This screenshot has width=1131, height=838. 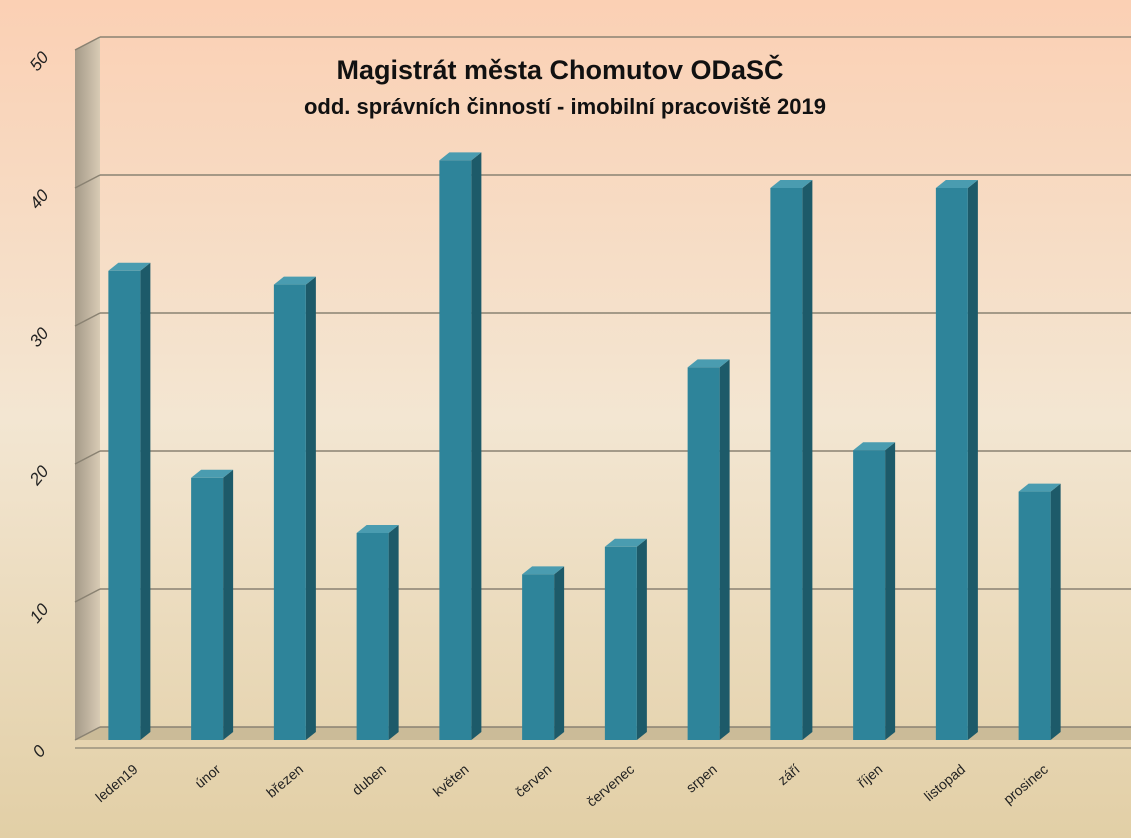 What do you see at coordinates (559, 69) in the screenshot?
I see `chart-title: Magistrát města Chomutov ODaSČ` at bounding box center [559, 69].